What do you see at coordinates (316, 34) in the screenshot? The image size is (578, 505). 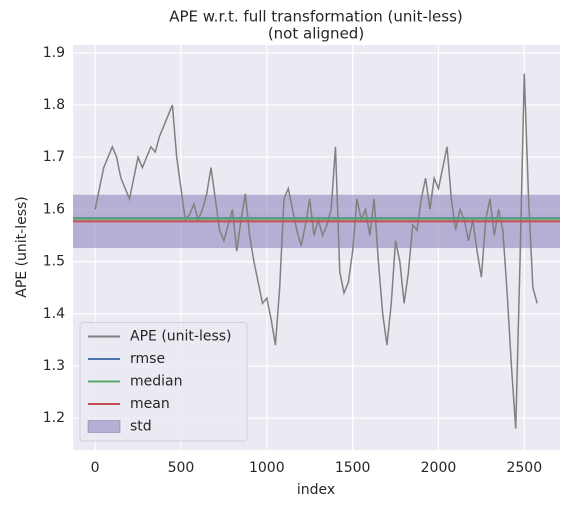 I see `chart-subtitle: (not aligned)` at bounding box center [316, 34].